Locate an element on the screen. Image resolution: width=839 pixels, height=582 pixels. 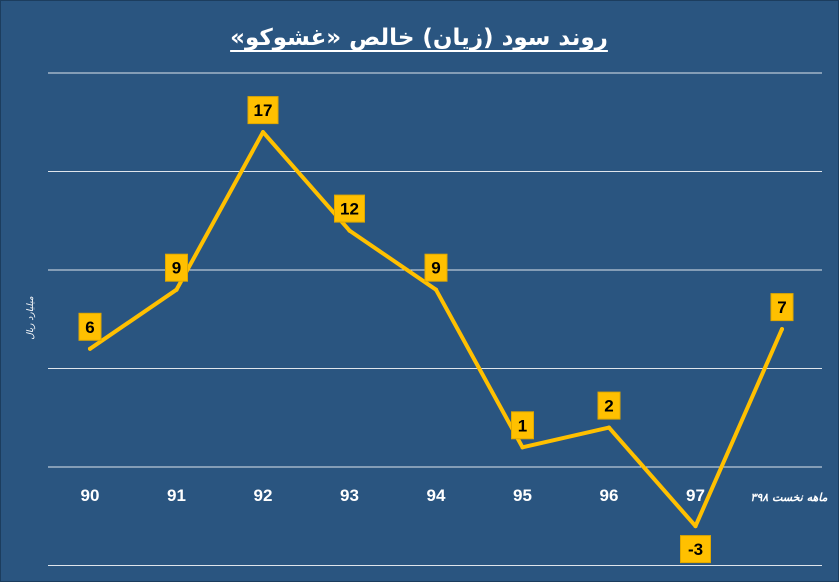
x-tick-label: 90 is located at coordinates (90, 495).